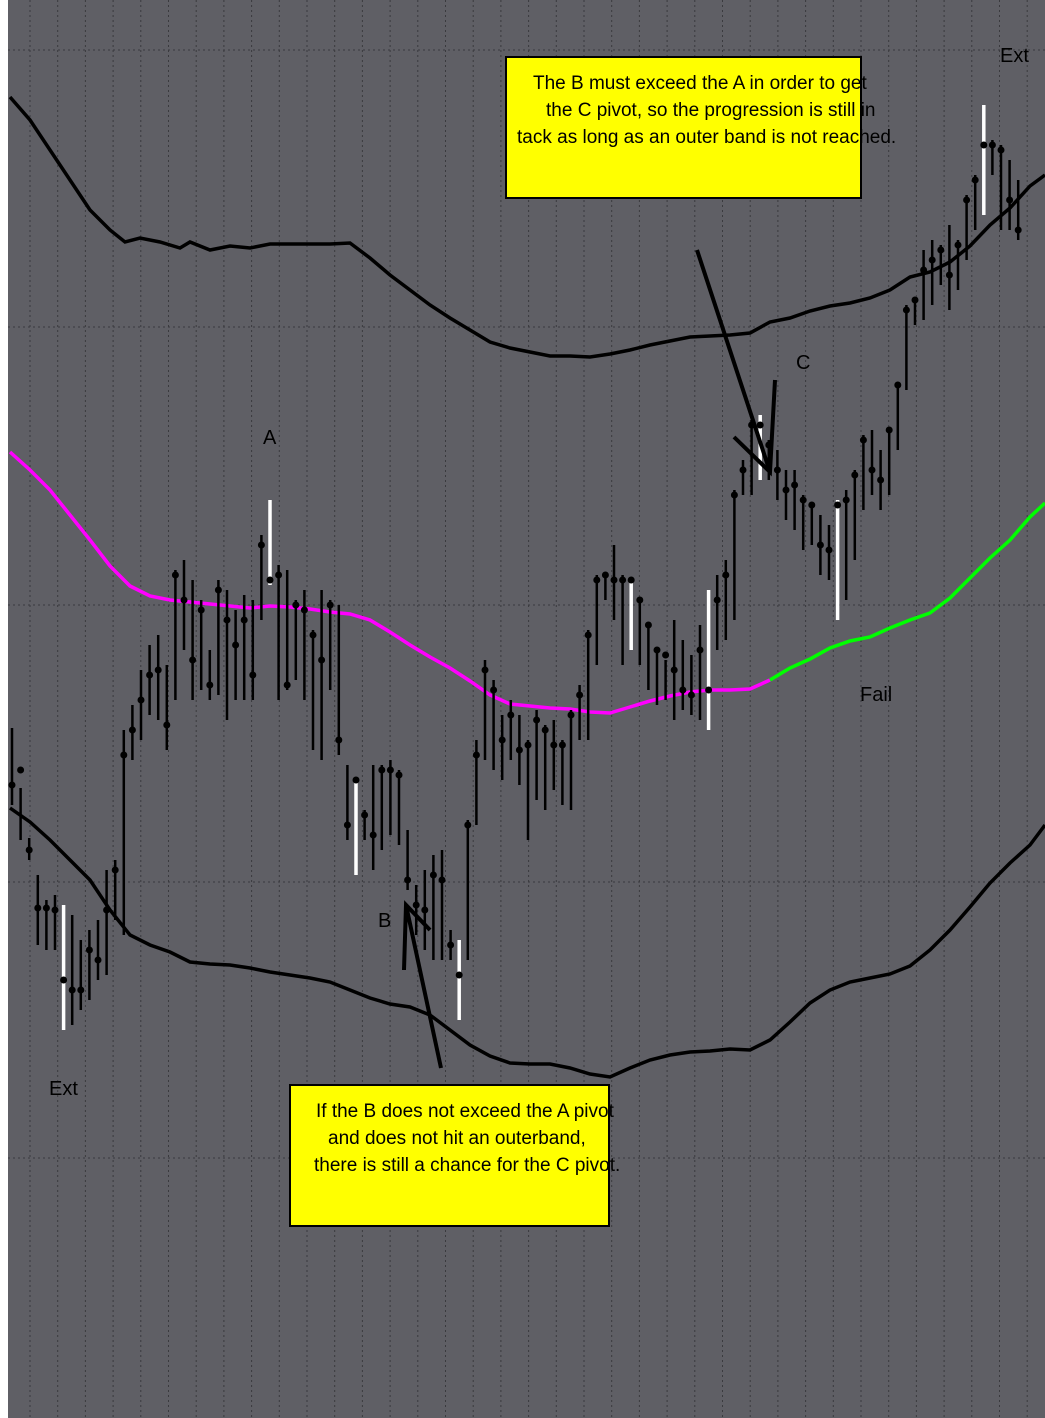  Describe the element at coordinates (733, 361) in the screenshot. I see `arrow-to-c-shaft` at that location.